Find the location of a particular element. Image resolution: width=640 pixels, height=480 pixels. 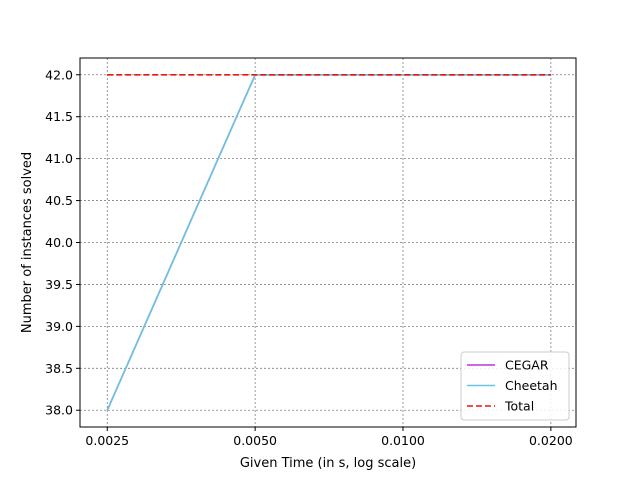

y-tick-label: 39.5 is located at coordinates (59, 284).